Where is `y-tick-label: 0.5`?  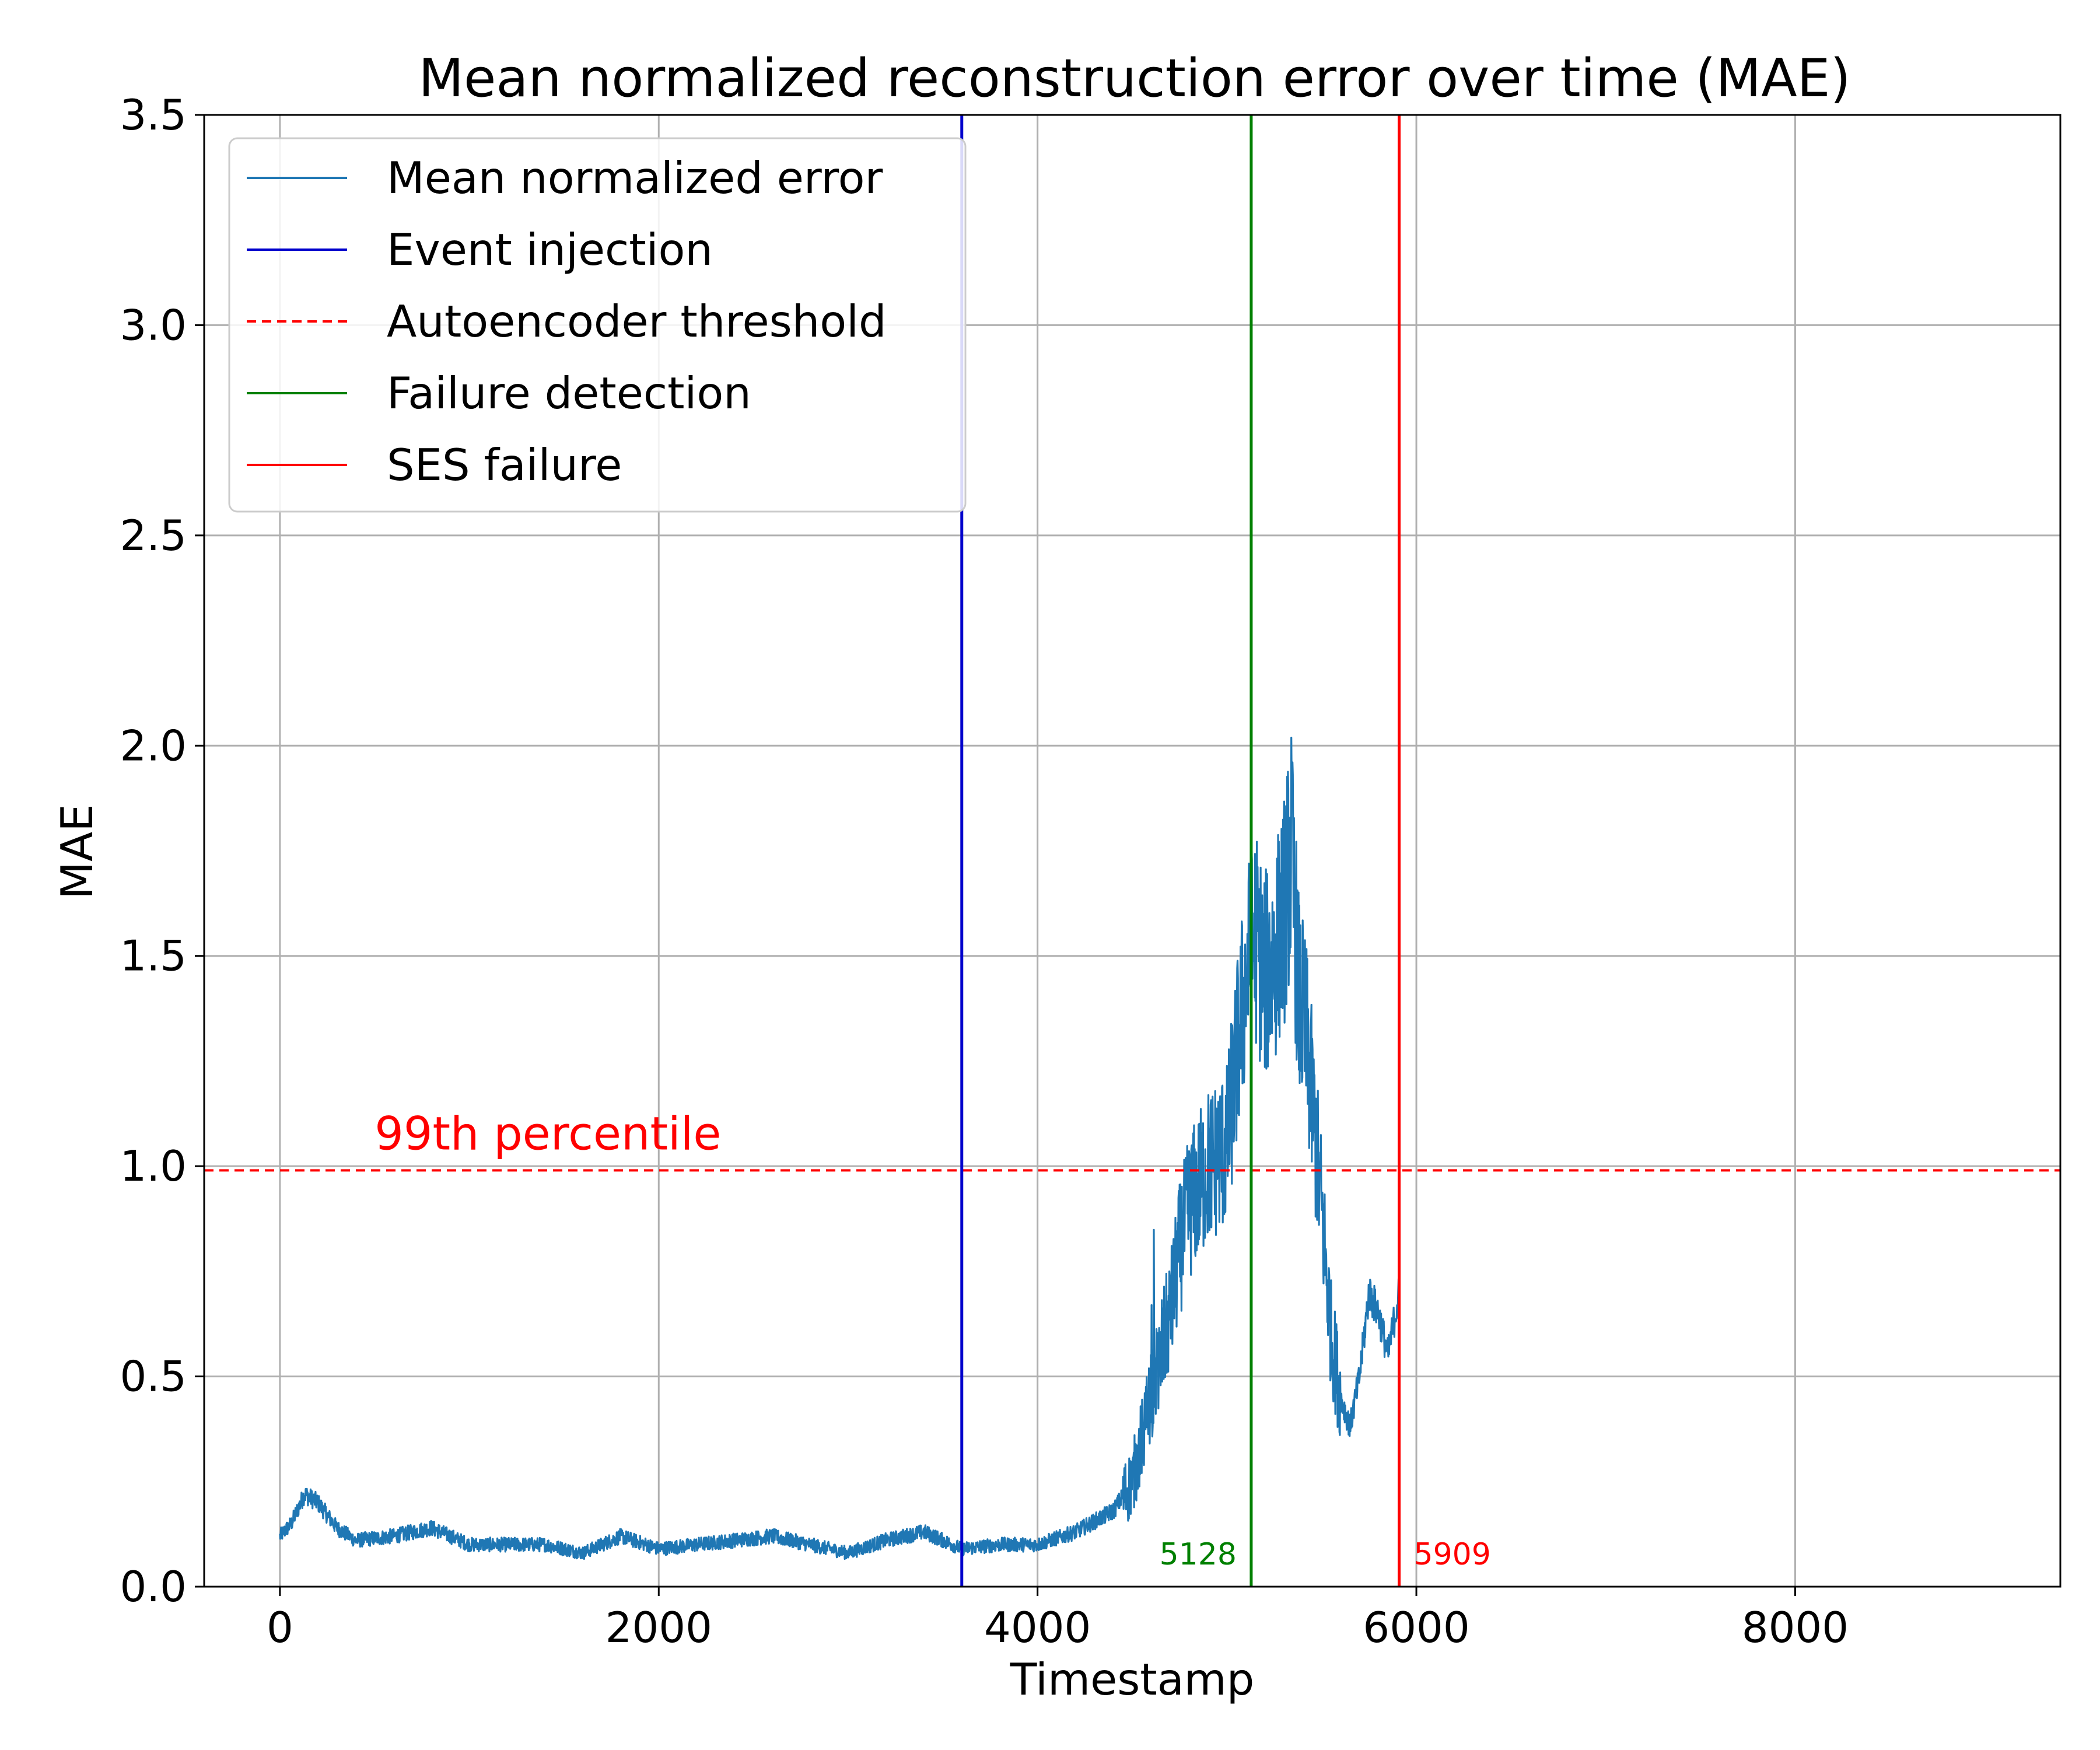 y-tick-label: 0.5 is located at coordinates (153, 1377).